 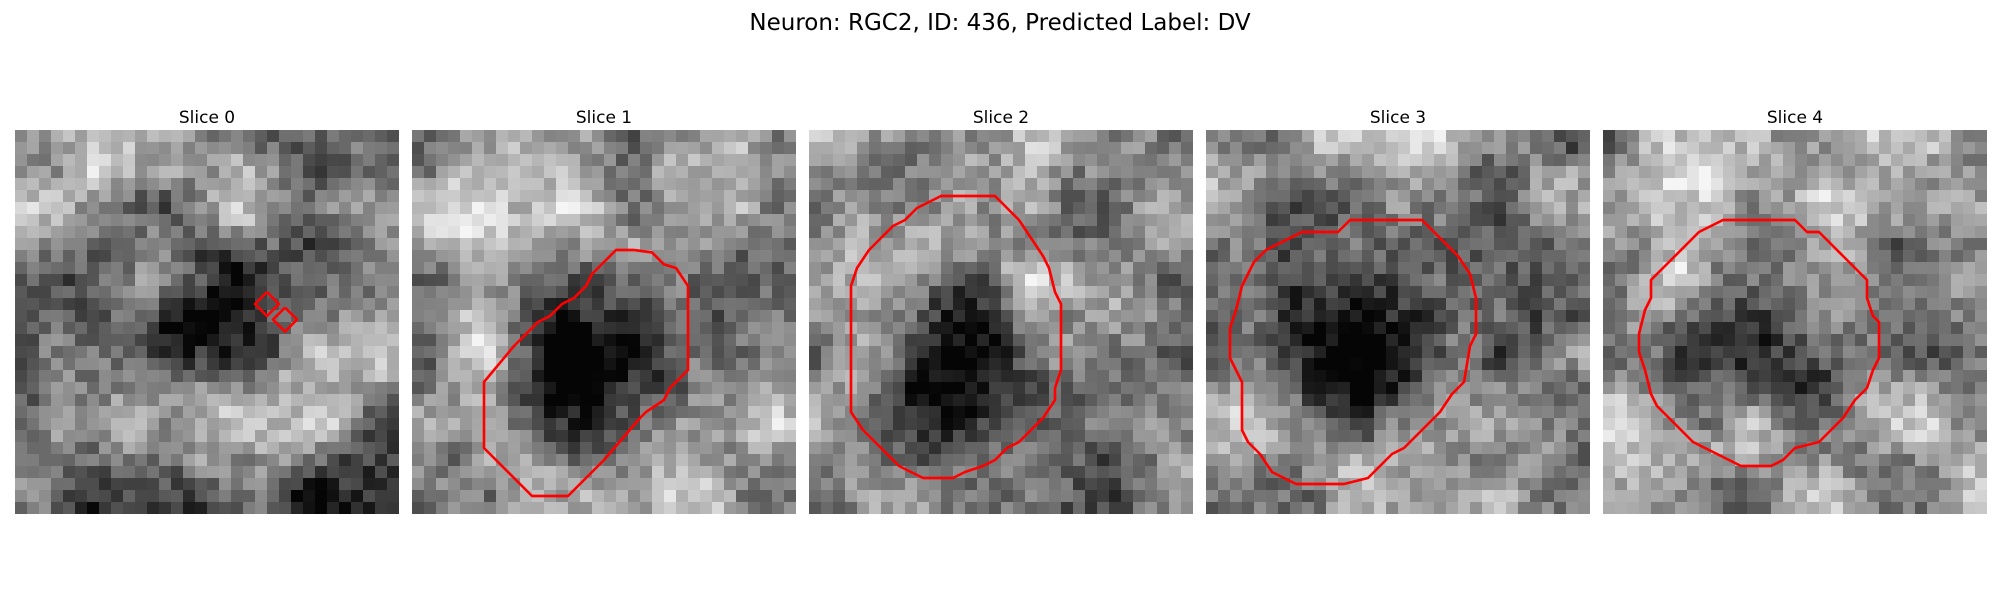 I want to click on slice-2-panel: Slice 2, so click(x=1001, y=311).